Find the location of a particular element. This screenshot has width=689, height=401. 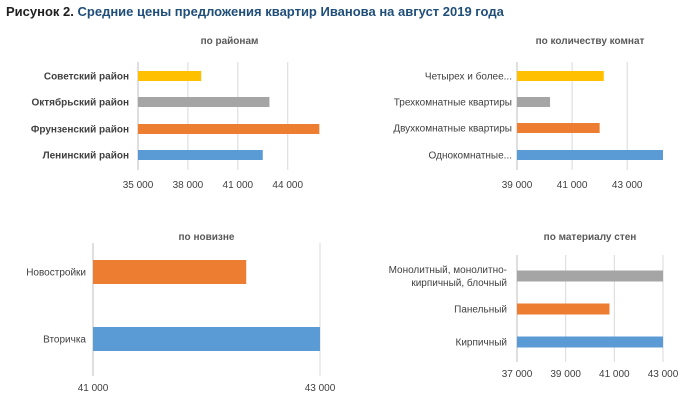

tick-label: 37 000 is located at coordinates (517, 374).